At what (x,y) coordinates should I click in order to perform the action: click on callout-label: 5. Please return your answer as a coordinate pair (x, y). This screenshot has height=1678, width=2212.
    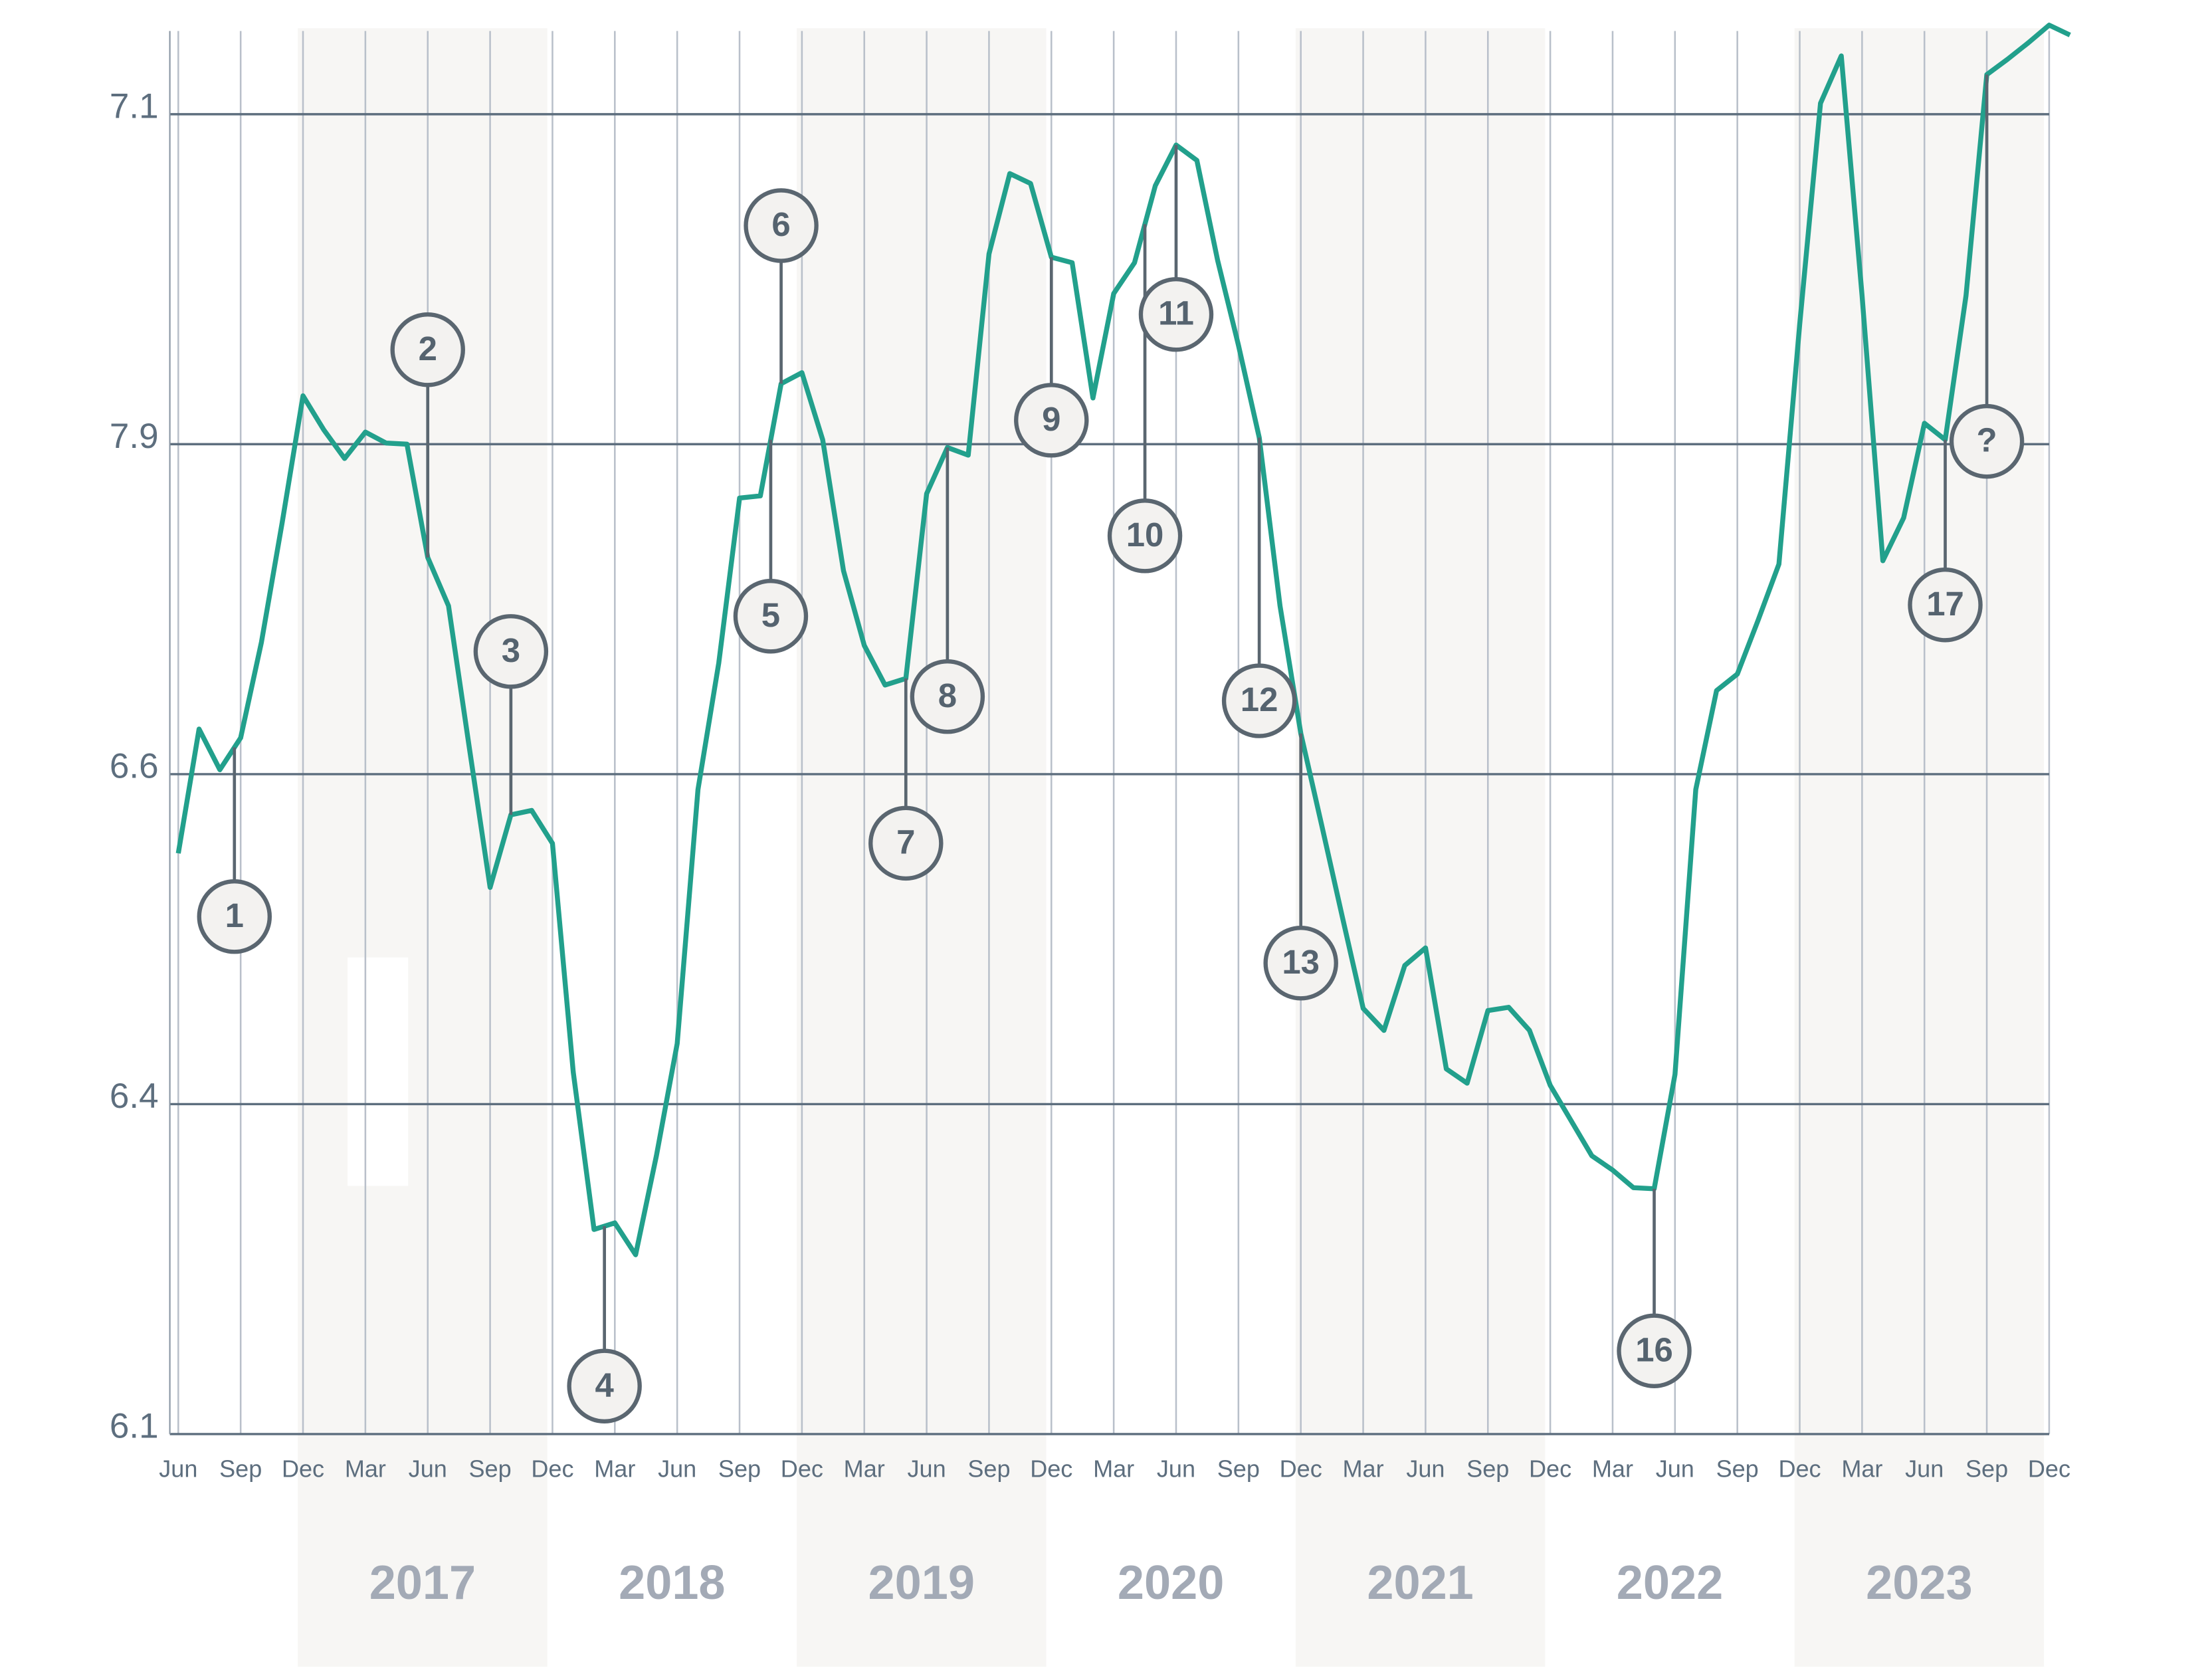
    Looking at the image, I should click on (771, 615).